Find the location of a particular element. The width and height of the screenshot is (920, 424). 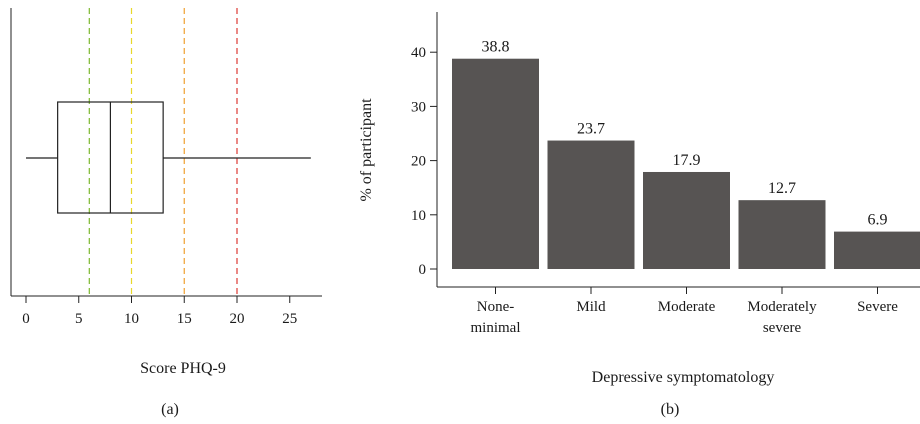

y-tick-label: 40 is located at coordinates (418, 53).